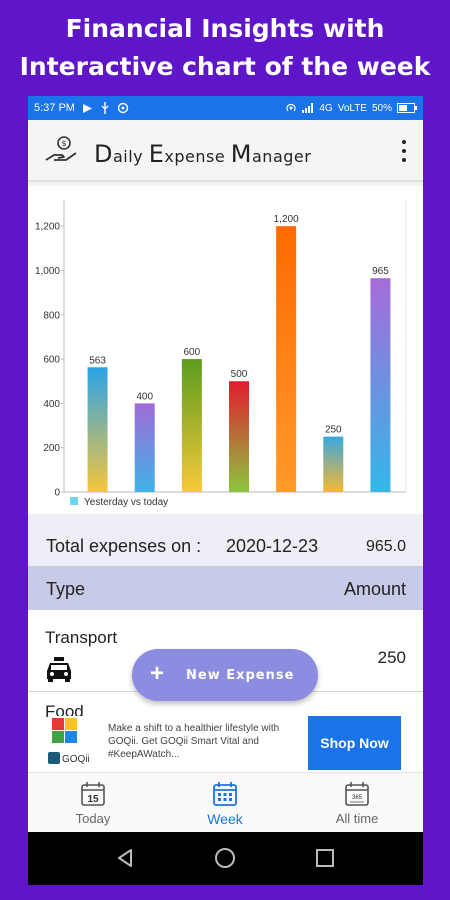  What do you see at coordinates (407, 108) in the screenshot?
I see `battery-icon` at bounding box center [407, 108].